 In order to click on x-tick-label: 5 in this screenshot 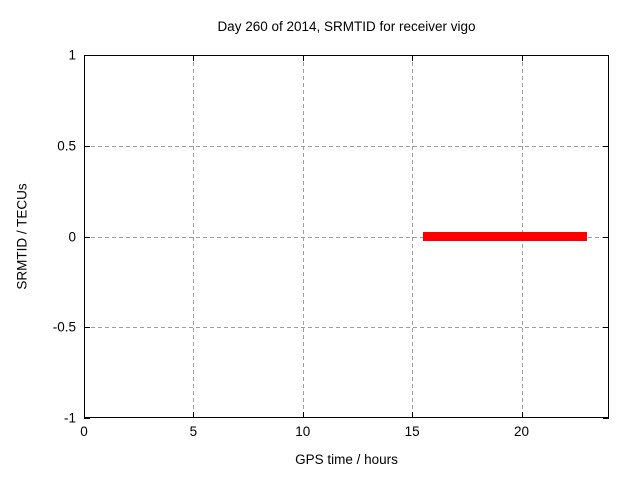, I will do `click(193, 431)`.